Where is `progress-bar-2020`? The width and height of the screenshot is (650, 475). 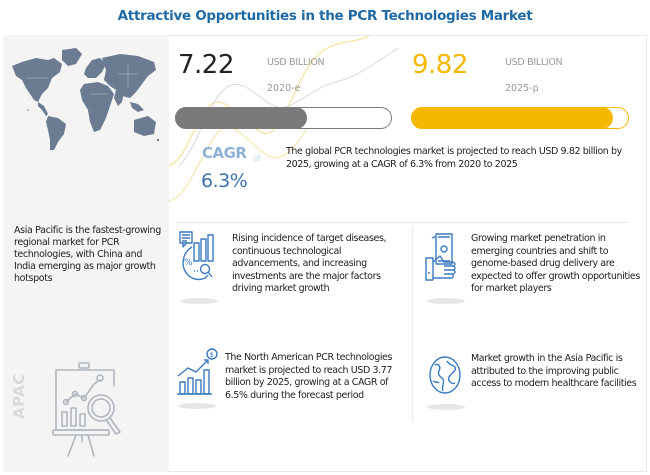 progress-bar-2020 is located at coordinates (283, 118).